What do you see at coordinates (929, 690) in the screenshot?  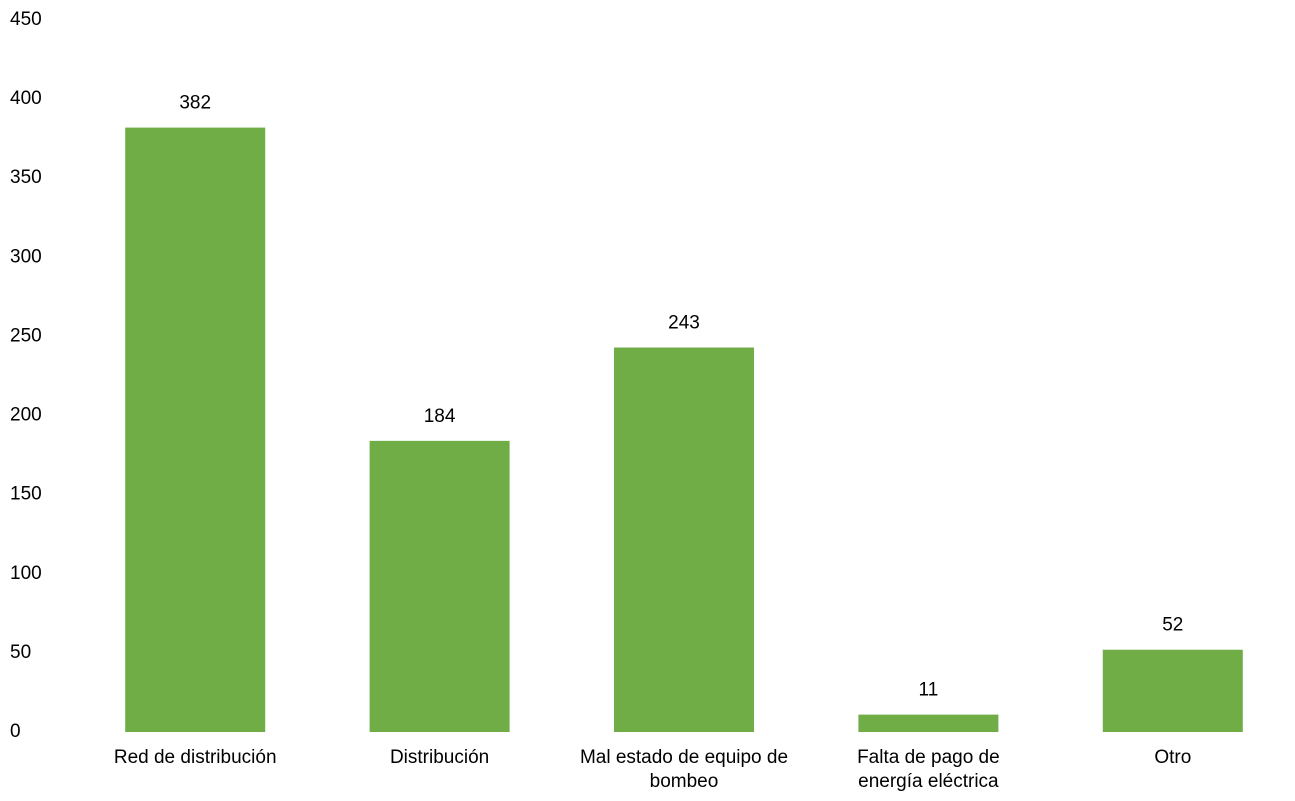 I see `data-label: 11` at bounding box center [929, 690].